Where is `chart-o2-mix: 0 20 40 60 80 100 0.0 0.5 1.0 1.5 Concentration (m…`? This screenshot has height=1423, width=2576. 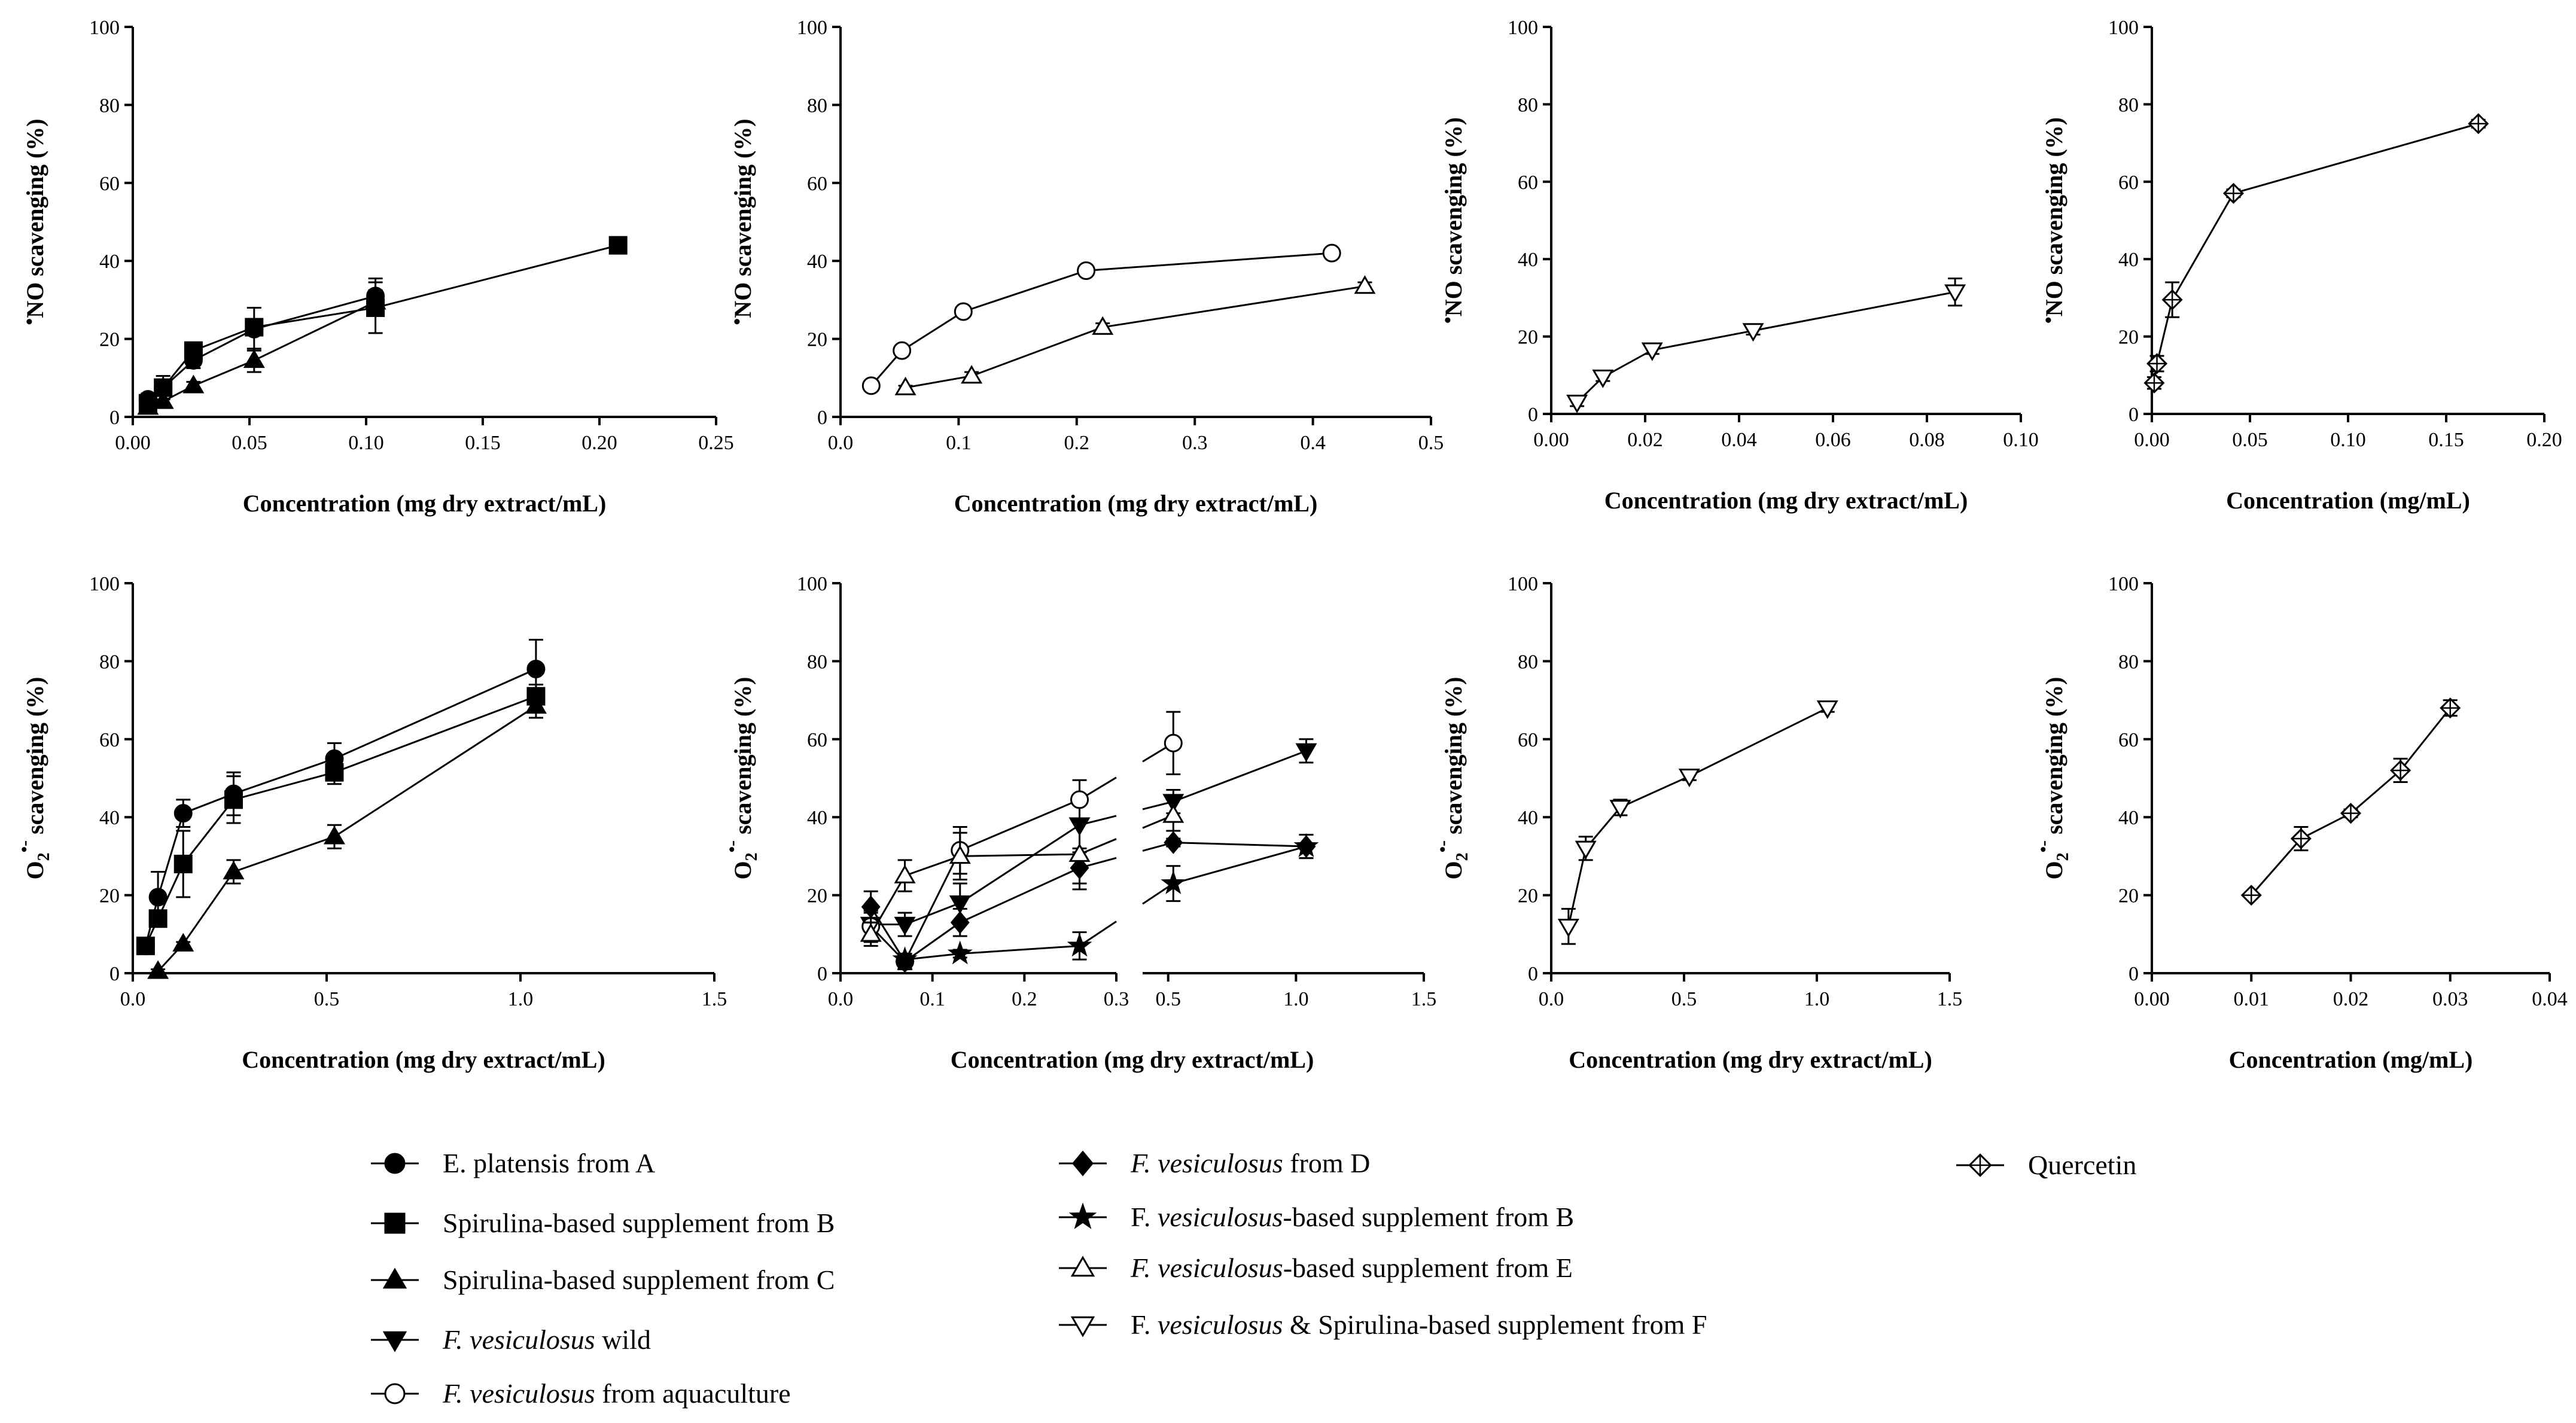
chart-o2-mix: 0 20 40 60 80 100 0.0 0.5 1.0 1.5 Concentration (m… is located at coordinates (1697, 823).